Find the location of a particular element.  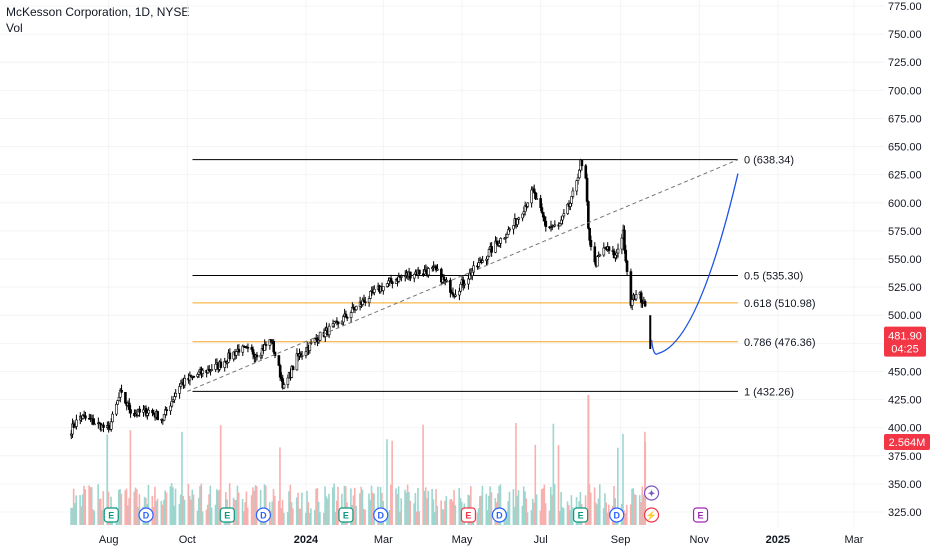

price-tick-label: 375.00 is located at coordinates (905, 457).